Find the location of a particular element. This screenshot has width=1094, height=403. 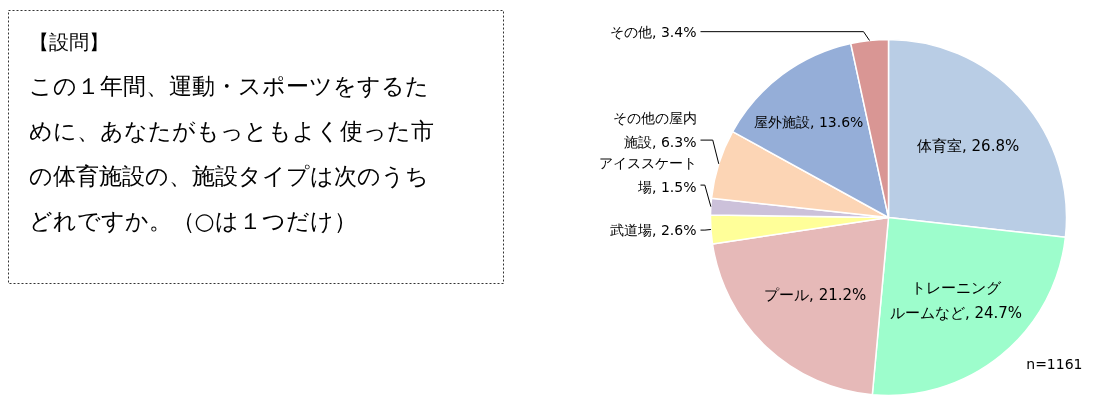

slice-label: 体育室, 26.8% is located at coordinates (968, 146).